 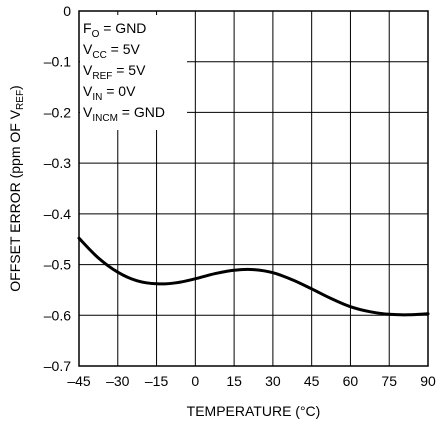 What do you see at coordinates (15, 200) in the screenshot?
I see `y-axis-label-main: OFFSET ERROR (ppm OF V` at bounding box center [15, 200].